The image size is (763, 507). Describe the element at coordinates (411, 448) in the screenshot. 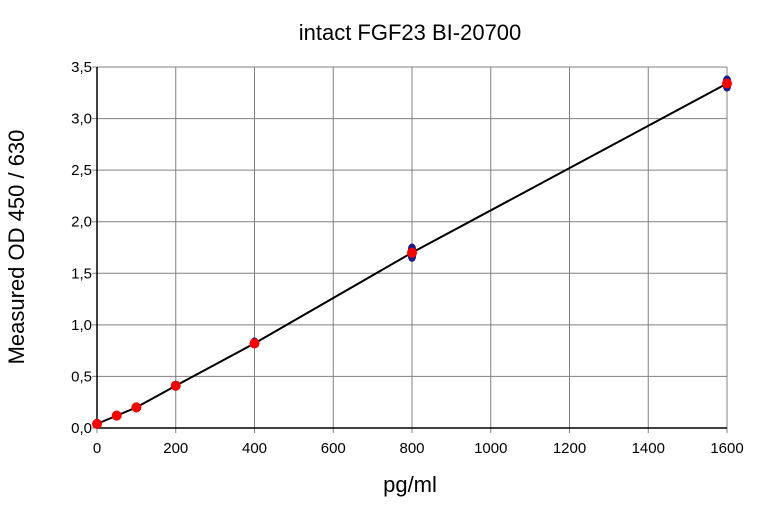

I see `x-tick-label: 800` at that location.